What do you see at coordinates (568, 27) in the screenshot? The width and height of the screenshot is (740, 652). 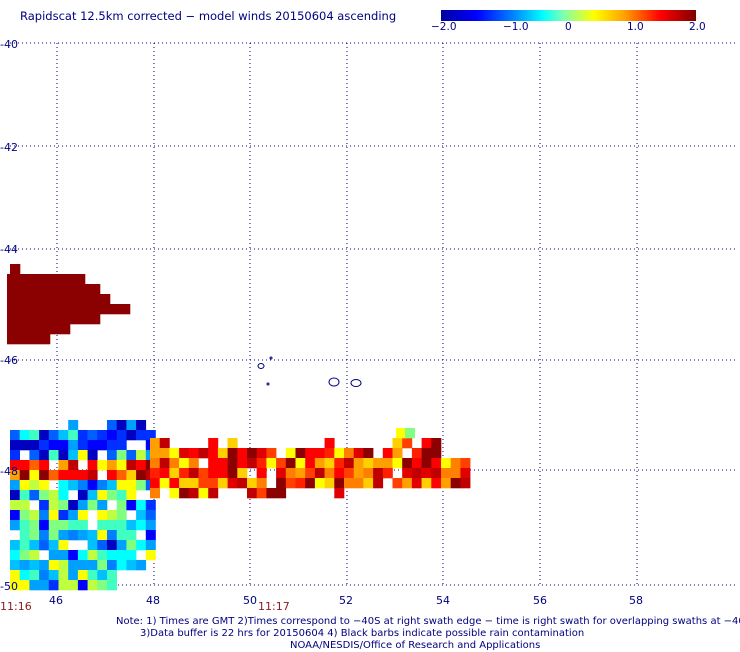 I see `colorbar-label: 0` at bounding box center [568, 27].